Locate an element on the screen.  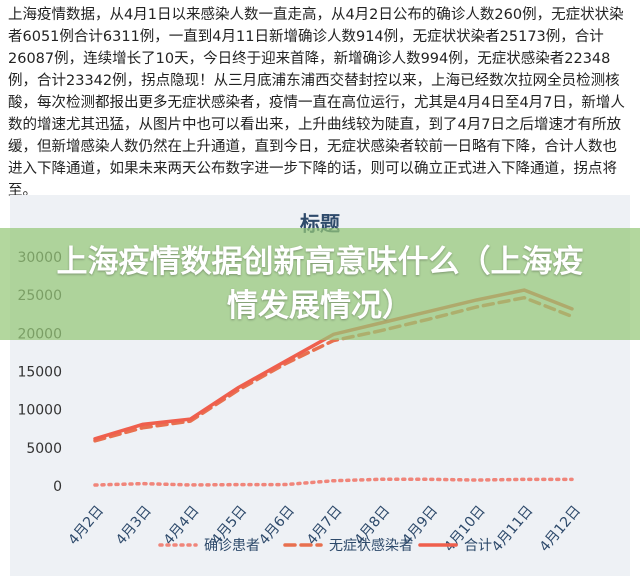
legend-label: 确诊患者 is located at coordinates (232, 546).